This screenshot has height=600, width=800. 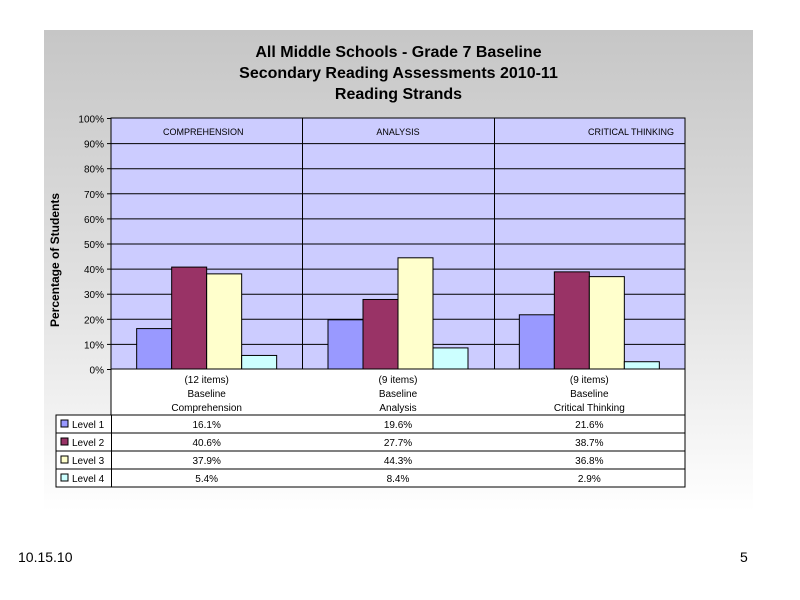 I want to click on chart-title-line-1: All Middle Schools - Grade 7 Baseline, so click(x=398, y=52).